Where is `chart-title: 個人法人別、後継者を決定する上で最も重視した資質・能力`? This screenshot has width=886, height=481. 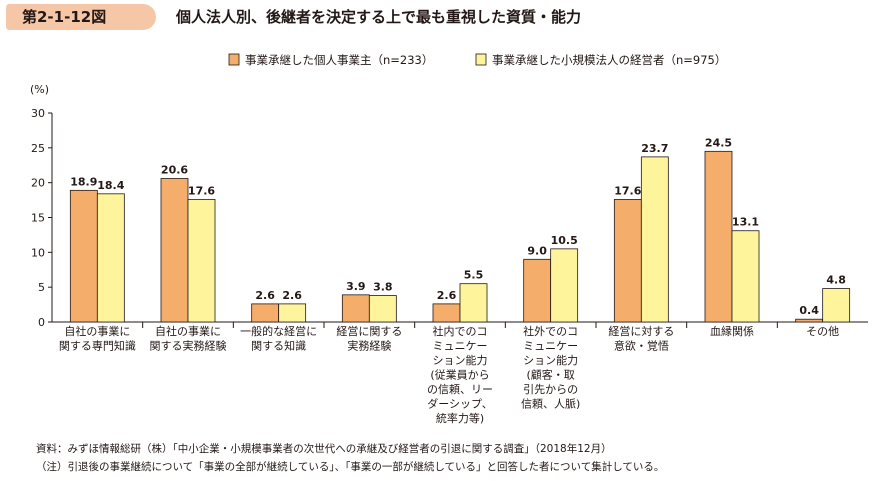
chart-title: 個人法人別、後継者を決定する上で最も重視した資質・能力 is located at coordinates (379, 17).